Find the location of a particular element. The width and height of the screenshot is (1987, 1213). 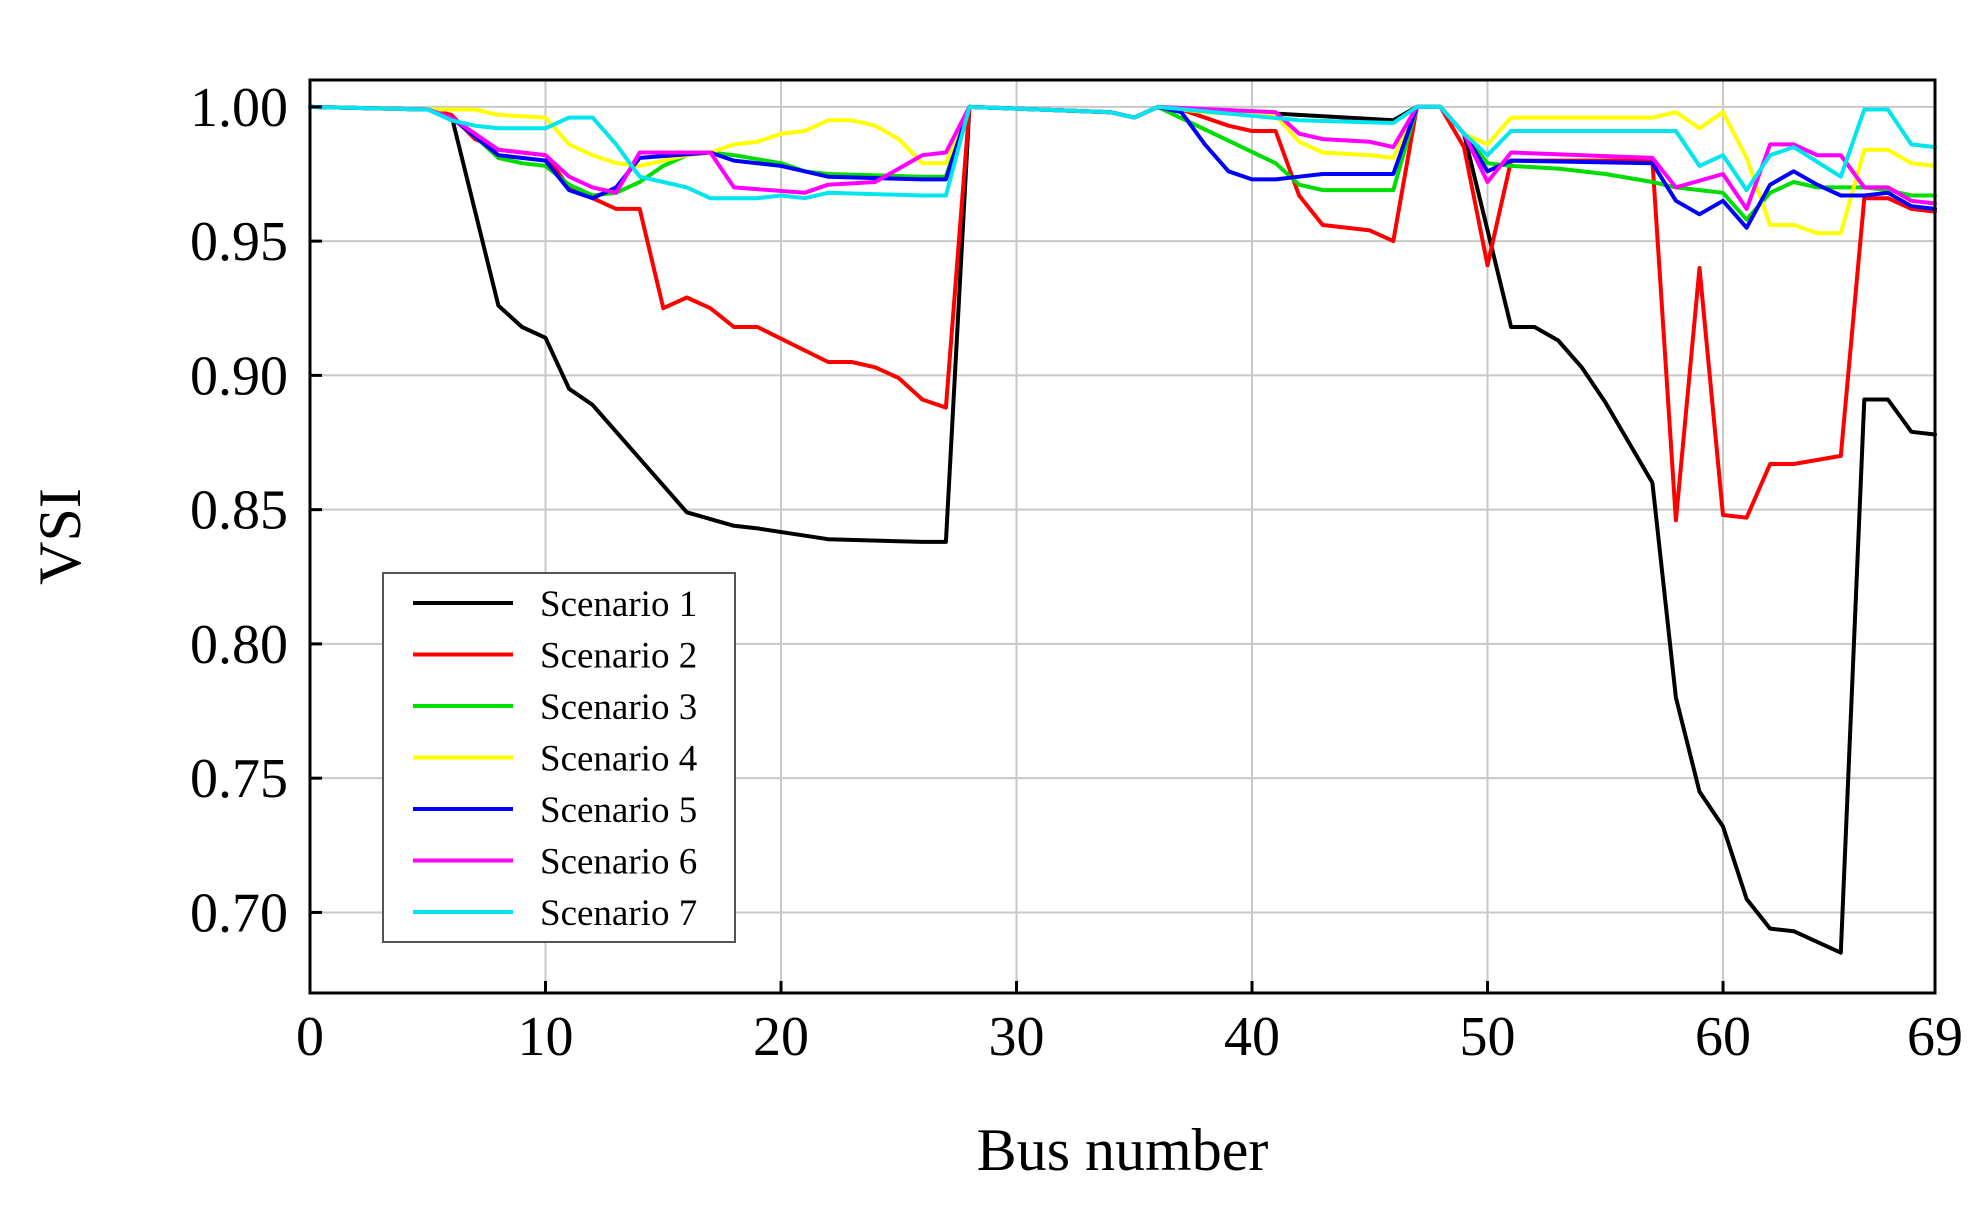

x-tick-label: 40 is located at coordinates (1252, 1037).